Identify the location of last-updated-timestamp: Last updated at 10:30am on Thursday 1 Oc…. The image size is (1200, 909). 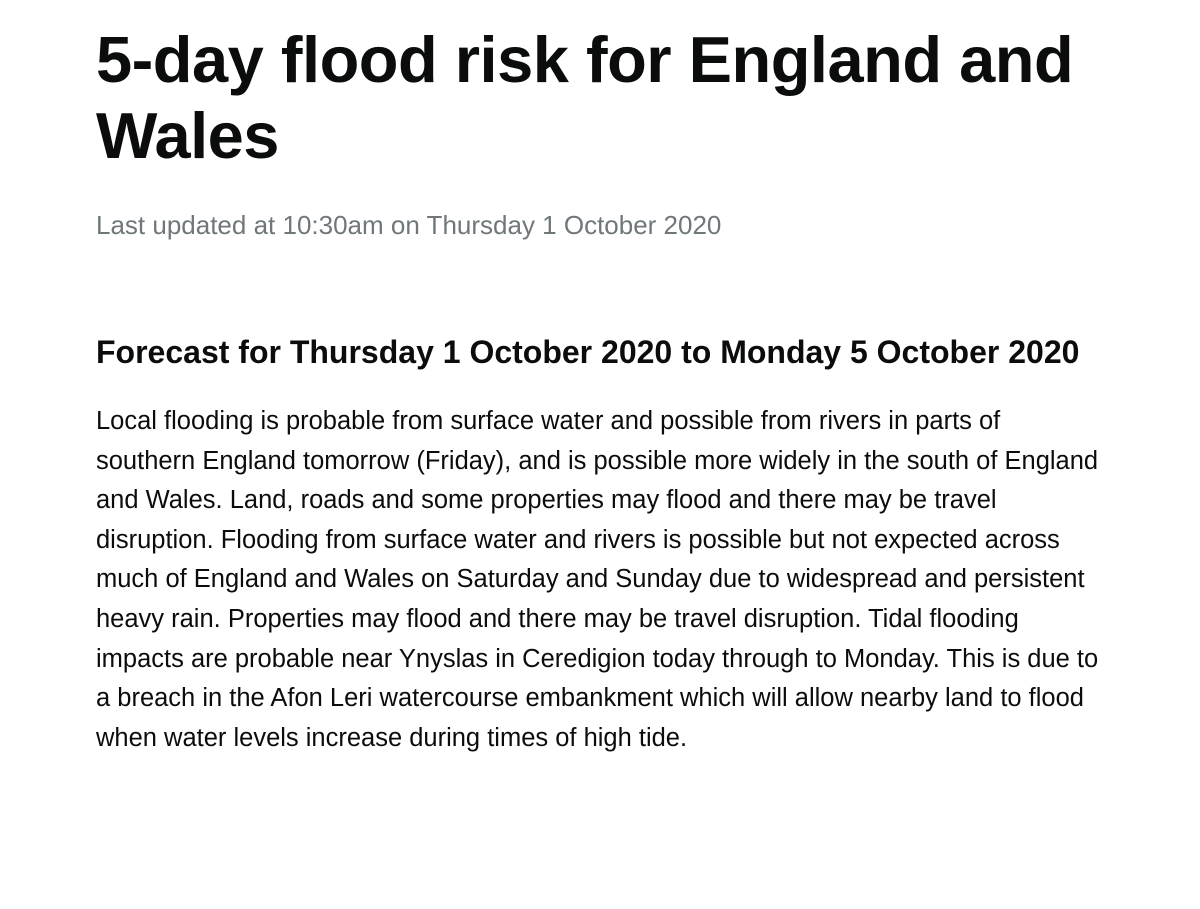
(409, 225).